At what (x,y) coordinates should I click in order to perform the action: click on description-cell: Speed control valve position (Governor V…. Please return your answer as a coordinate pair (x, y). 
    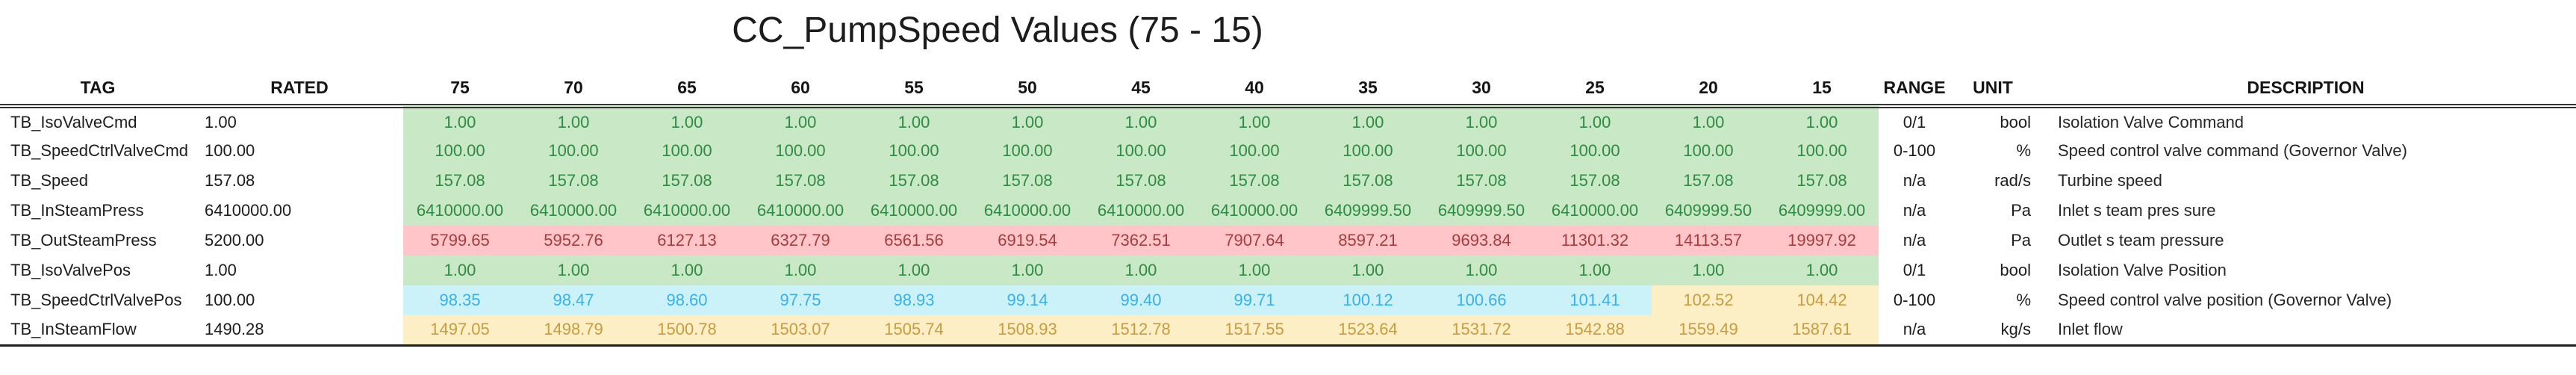
    Looking at the image, I should click on (2225, 300).